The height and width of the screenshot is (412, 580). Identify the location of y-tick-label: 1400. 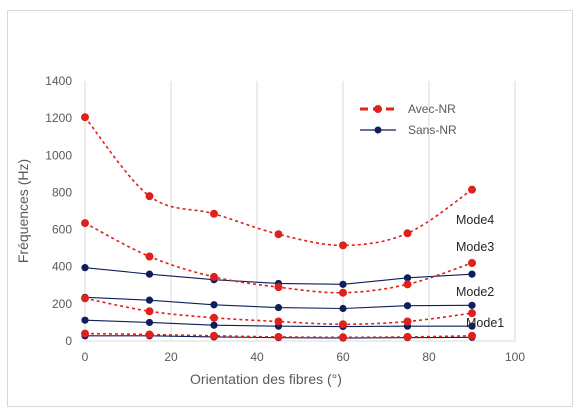
(58, 81).